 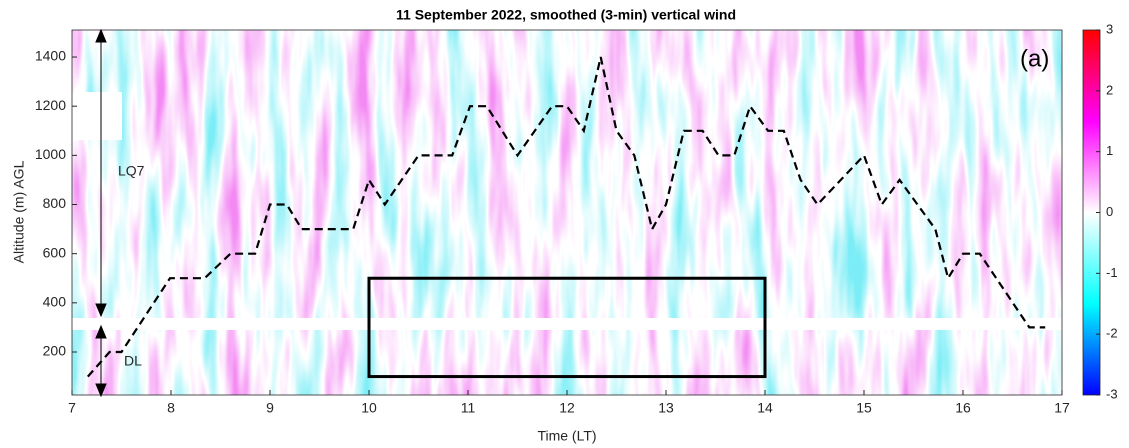 I want to click on x-tick-label: 7, so click(x=72, y=408).